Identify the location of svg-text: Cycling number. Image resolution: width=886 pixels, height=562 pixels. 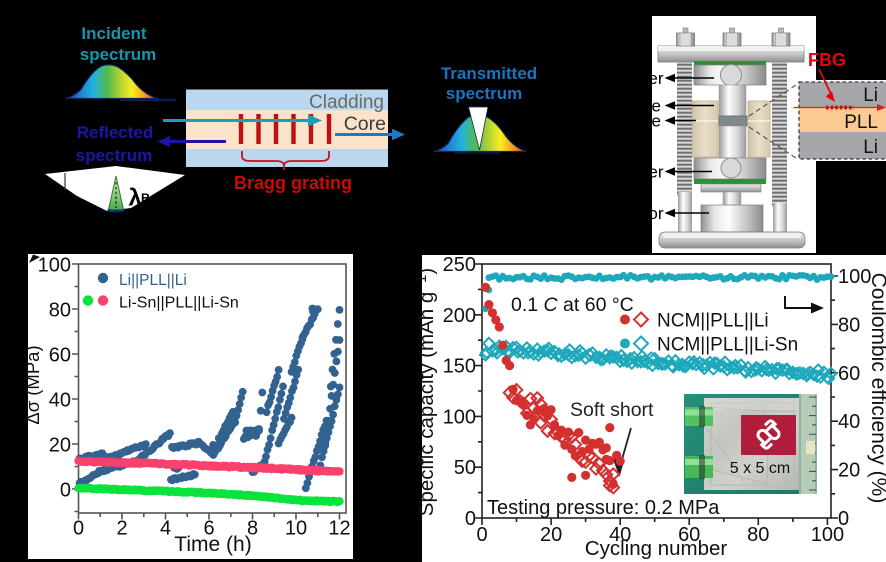
(656, 548).